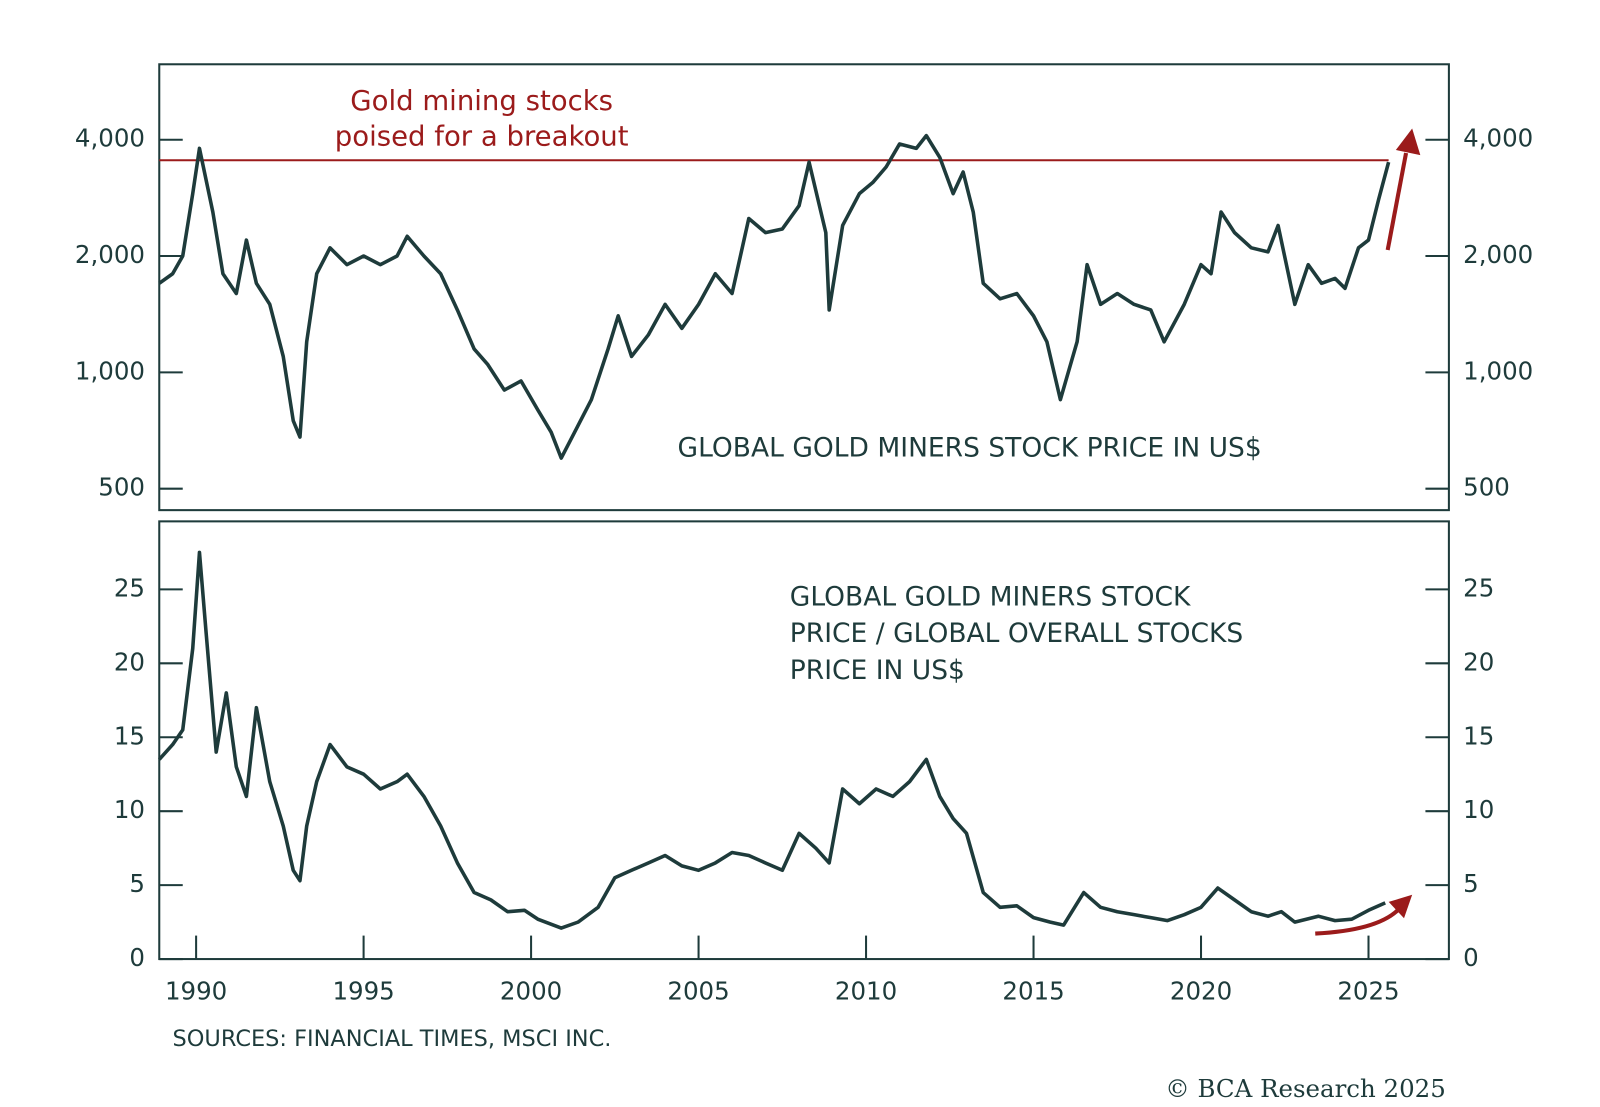 The height and width of the screenshot is (1107, 1600). What do you see at coordinates (481, 101) in the screenshot?
I see `annotation: Gold mining stocks` at bounding box center [481, 101].